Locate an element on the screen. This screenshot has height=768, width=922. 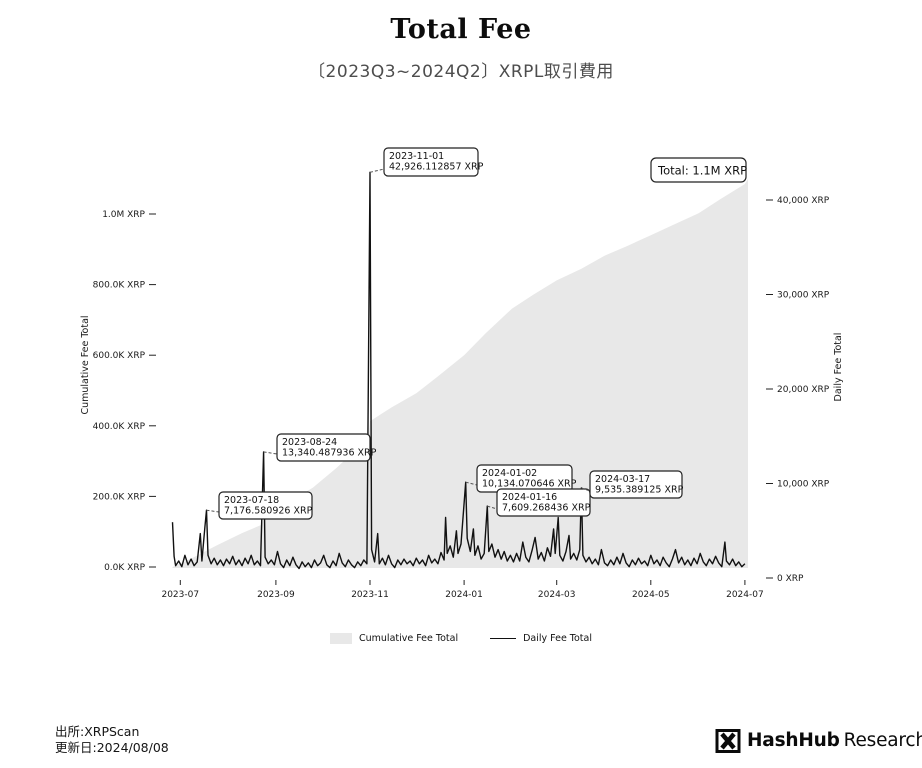
annotation-text: 42,926.112857 XRP is located at coordinates (436, 167).